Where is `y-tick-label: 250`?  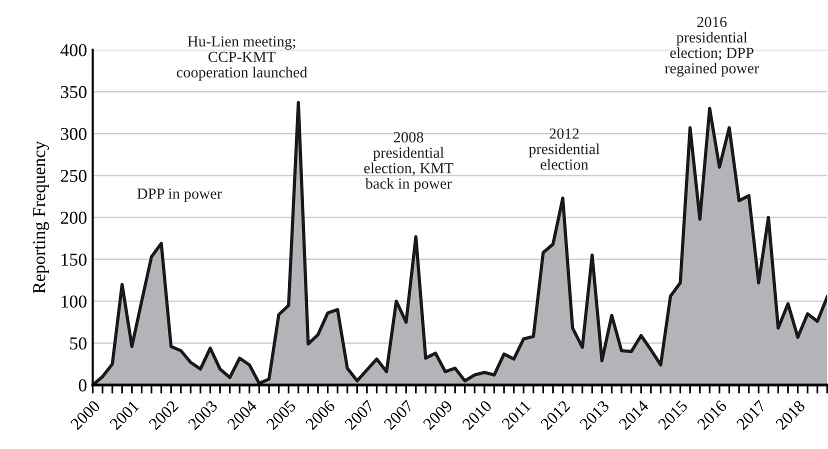 y-tick-label: 250 is located at coordinates (73, 176).